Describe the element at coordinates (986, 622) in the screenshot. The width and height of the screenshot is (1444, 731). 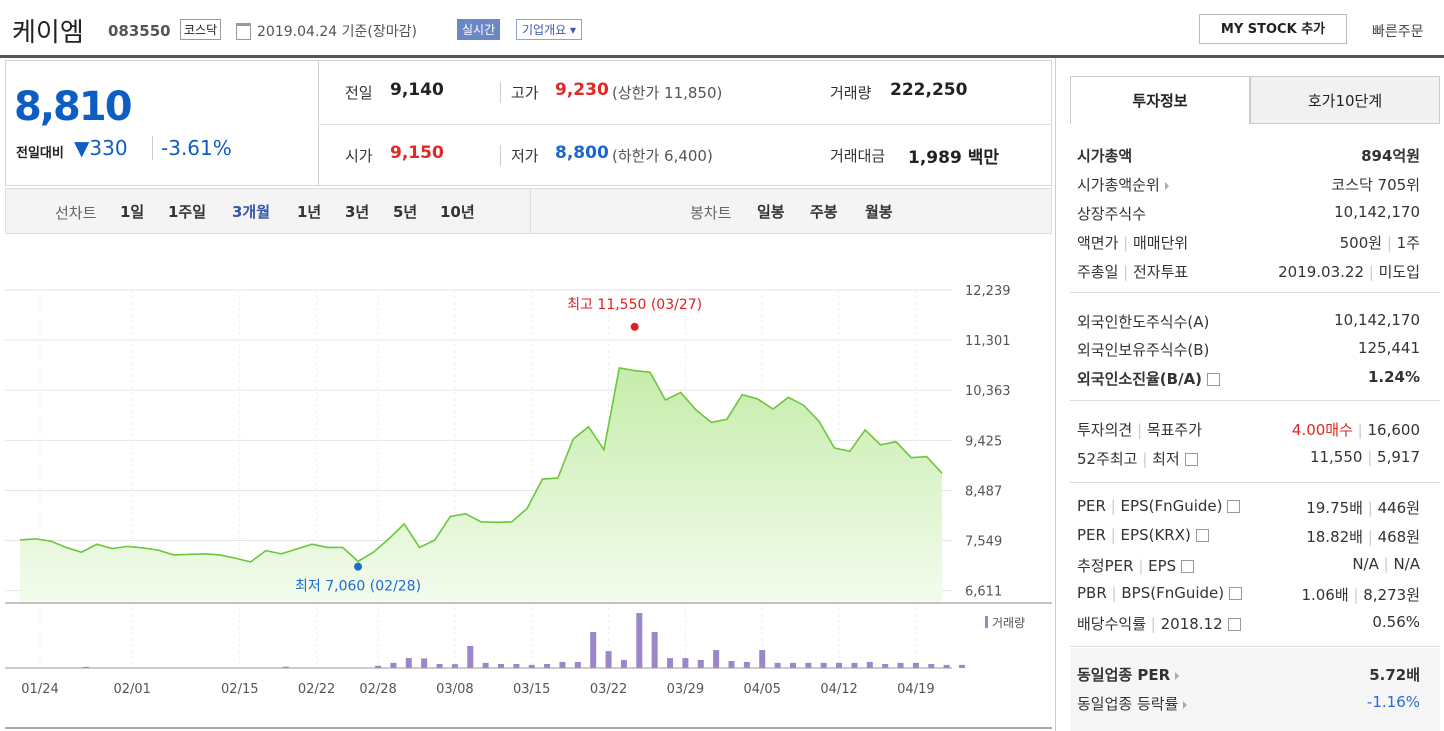
I see `legend-swatch` at that location.